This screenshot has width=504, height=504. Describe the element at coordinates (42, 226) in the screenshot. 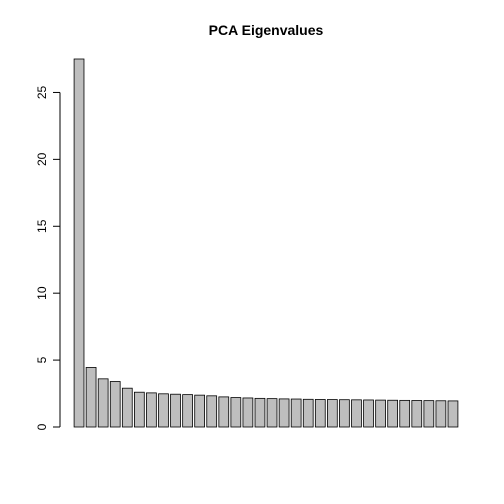

I see `y-tick-label-15: 15` at that location.